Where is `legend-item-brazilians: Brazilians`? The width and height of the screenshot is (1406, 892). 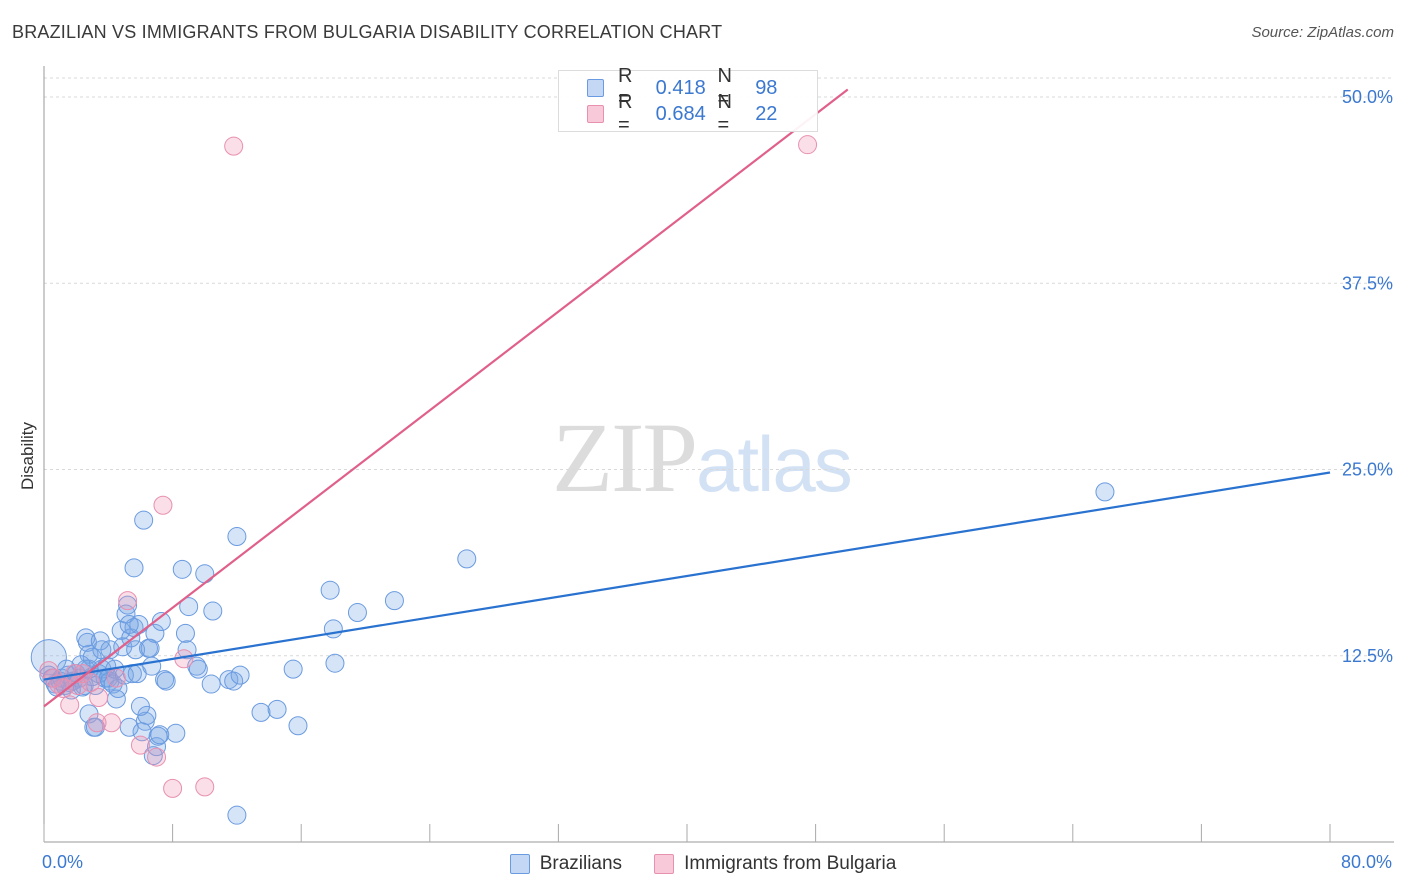 legend-item-brazilians: Brazilians is located at coordinates (566, 864).